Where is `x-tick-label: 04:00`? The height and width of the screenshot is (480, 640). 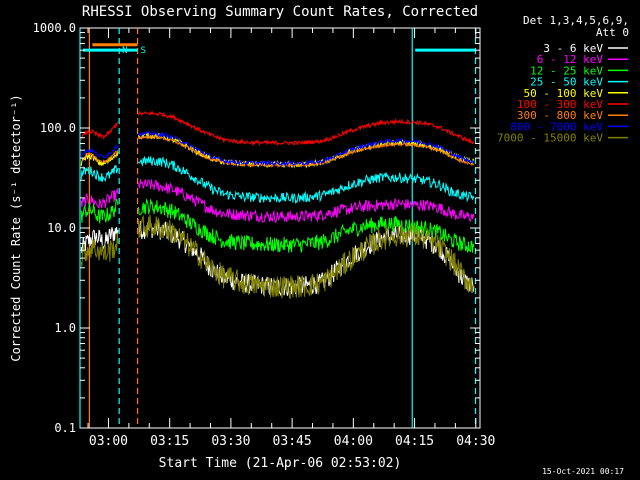 x-tick-label: 04:00 is located at coordinates (353, 441).